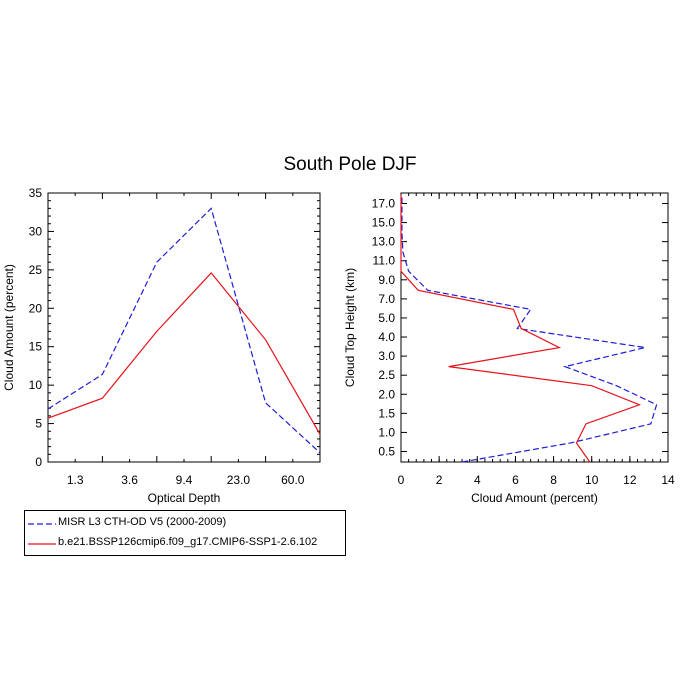  Describe the element at coordinates (36, 270) in the screenshot. I see `y-tick-label: 25` at that location.